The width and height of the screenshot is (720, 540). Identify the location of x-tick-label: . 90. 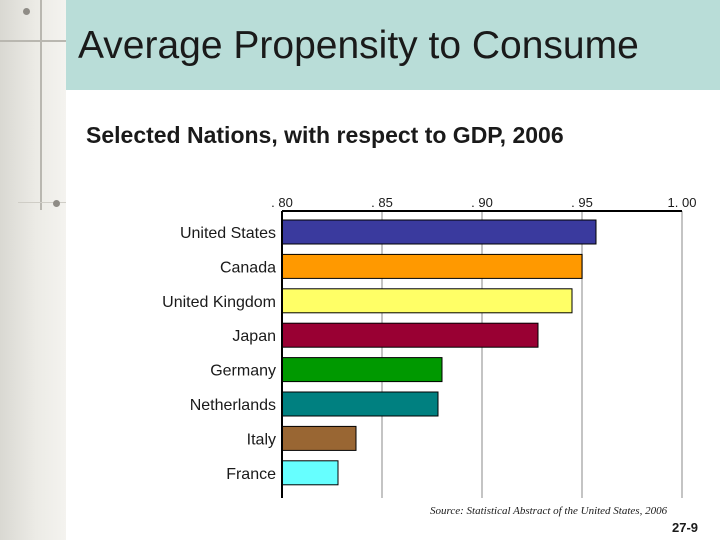
(482, 202).